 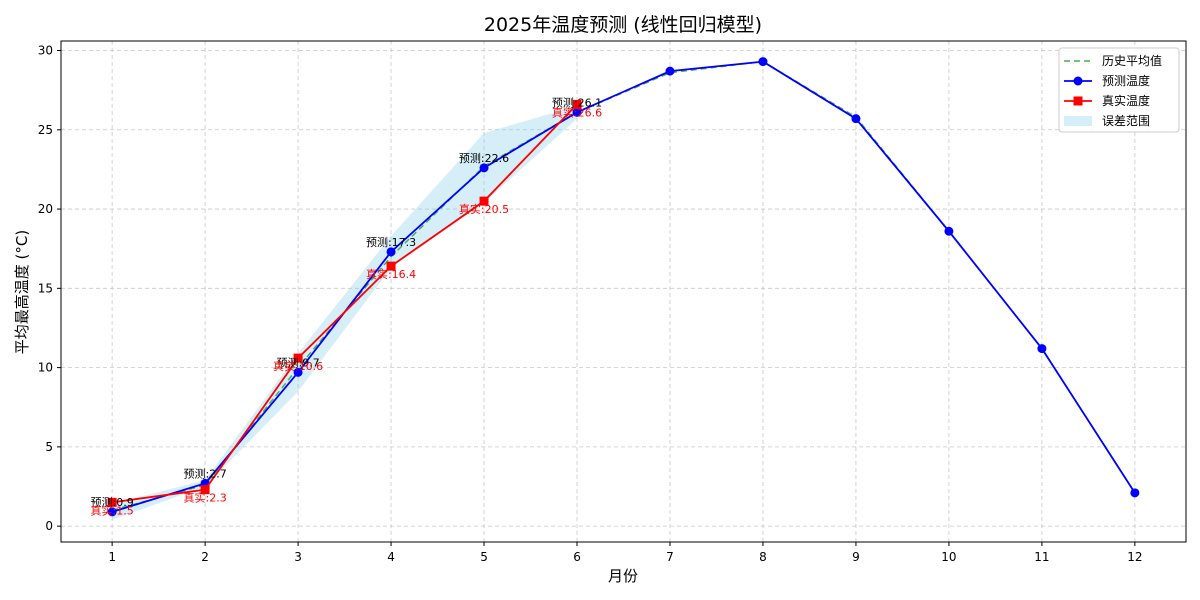 I want to click on y-tick-label: 25, so click(x=45, y=130).